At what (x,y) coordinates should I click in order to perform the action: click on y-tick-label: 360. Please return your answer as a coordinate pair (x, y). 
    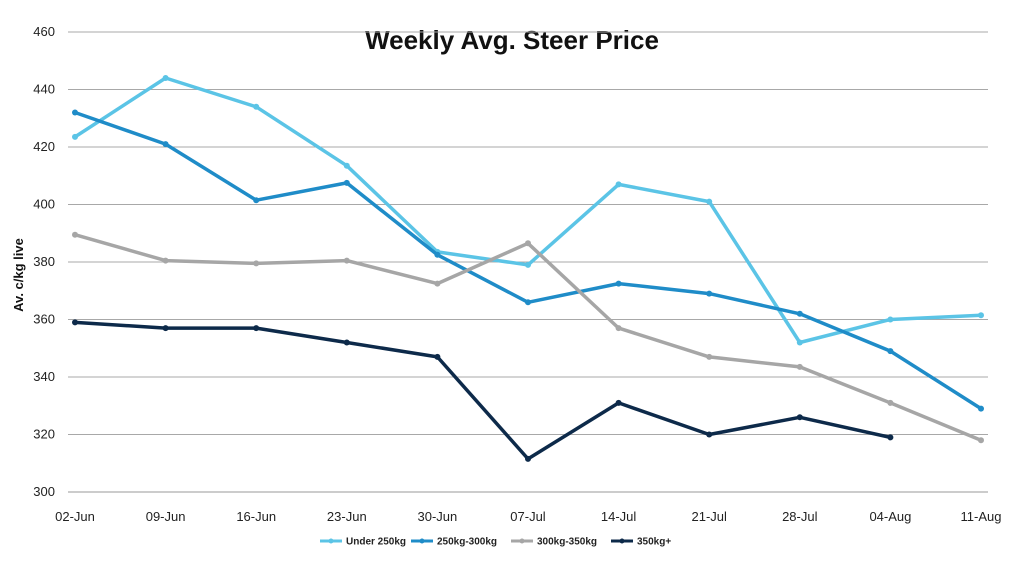
    Looking at the image, I should click on (44, 319).